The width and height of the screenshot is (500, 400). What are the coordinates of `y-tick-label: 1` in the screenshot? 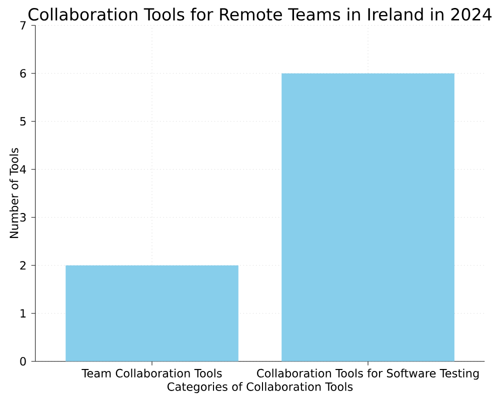 It's located at (23, 313).